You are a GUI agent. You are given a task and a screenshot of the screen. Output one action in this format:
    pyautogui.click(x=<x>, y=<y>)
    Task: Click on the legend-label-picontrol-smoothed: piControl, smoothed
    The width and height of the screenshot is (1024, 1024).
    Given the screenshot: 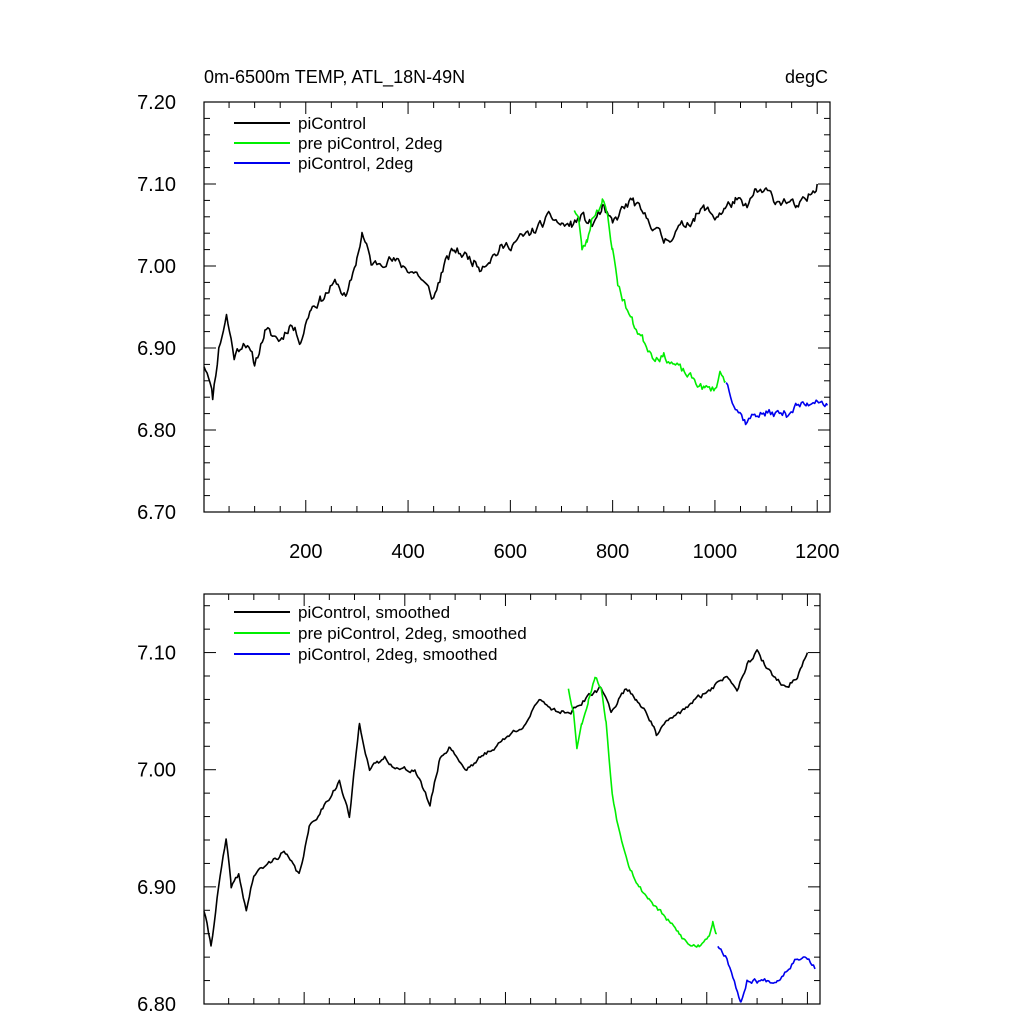 What is the action you would take?
    pyautogui.click(x=374, y=612)
    